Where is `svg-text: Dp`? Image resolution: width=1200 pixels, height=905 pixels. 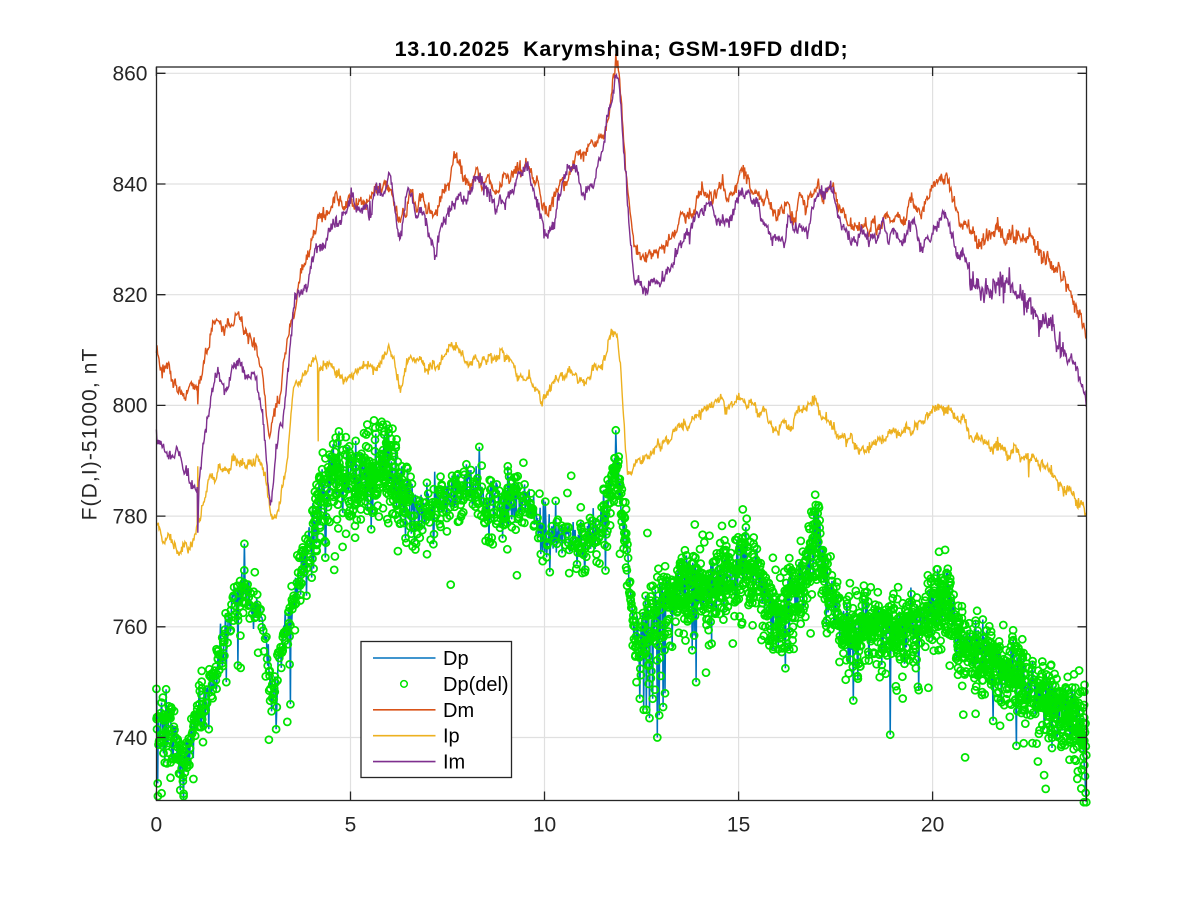 svg-text: Dp is located at coordinates (456, 659).